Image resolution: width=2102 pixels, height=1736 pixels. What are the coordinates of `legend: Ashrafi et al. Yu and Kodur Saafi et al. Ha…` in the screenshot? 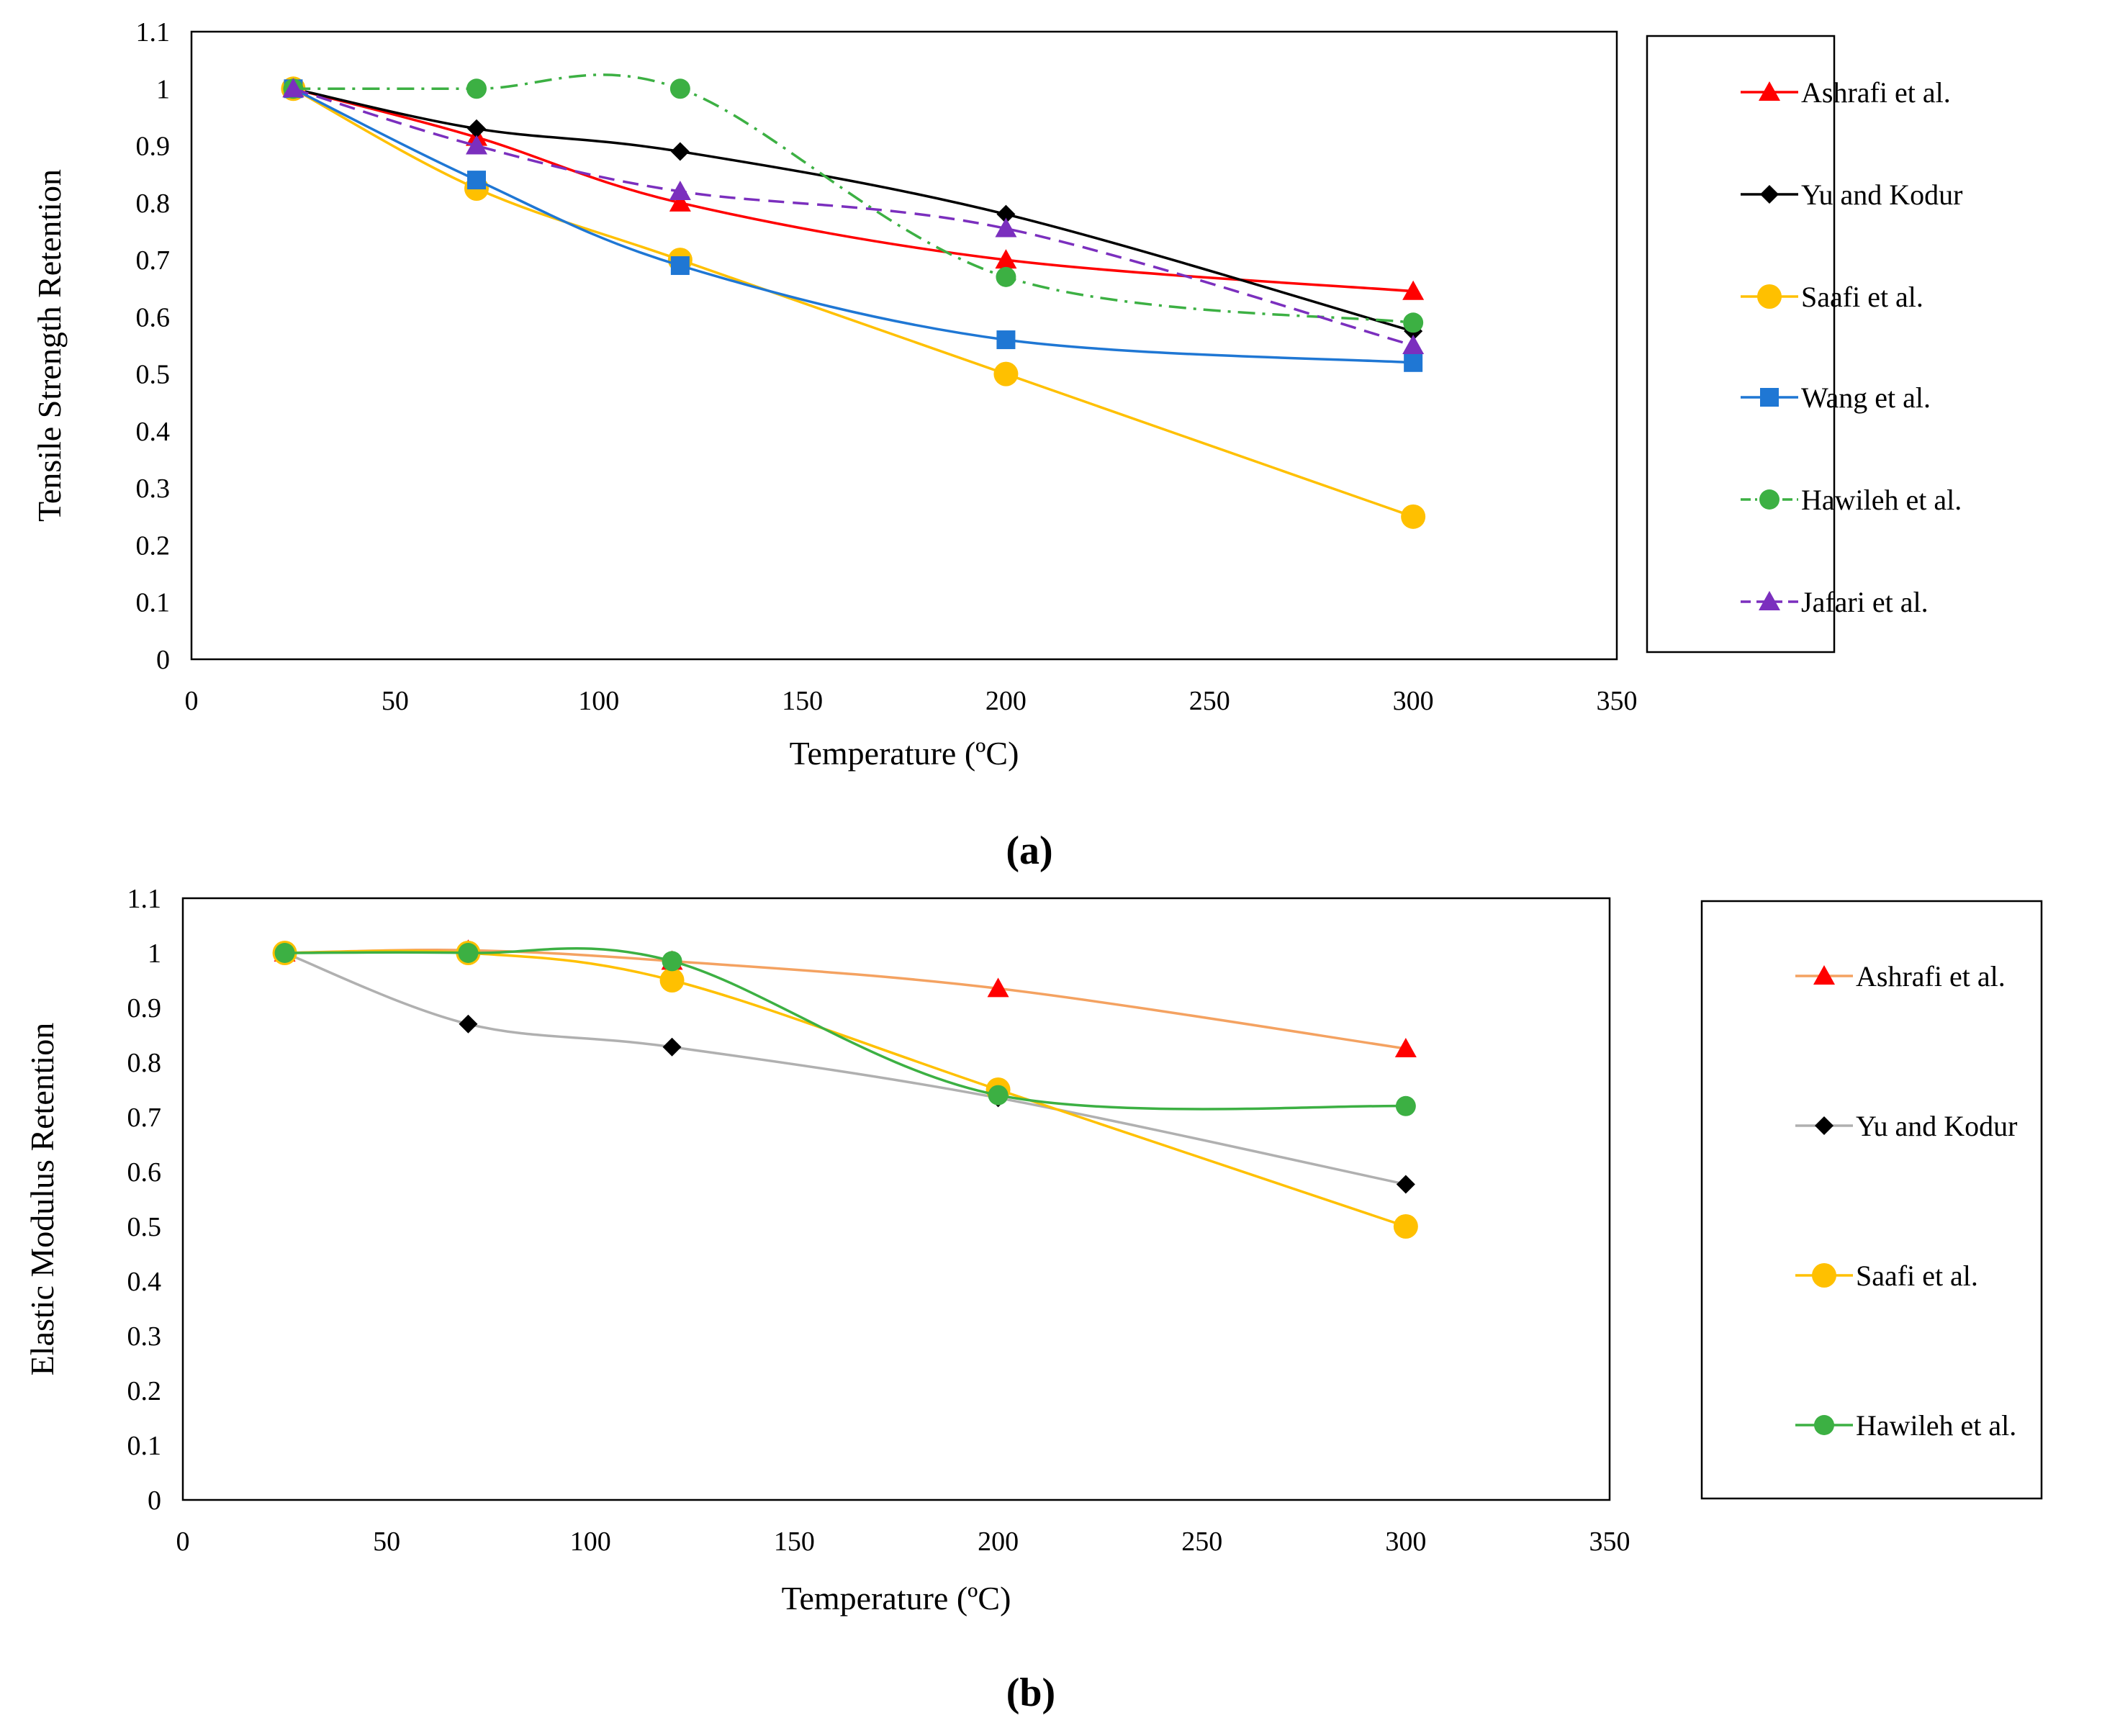 It's located at (1871, 1200).